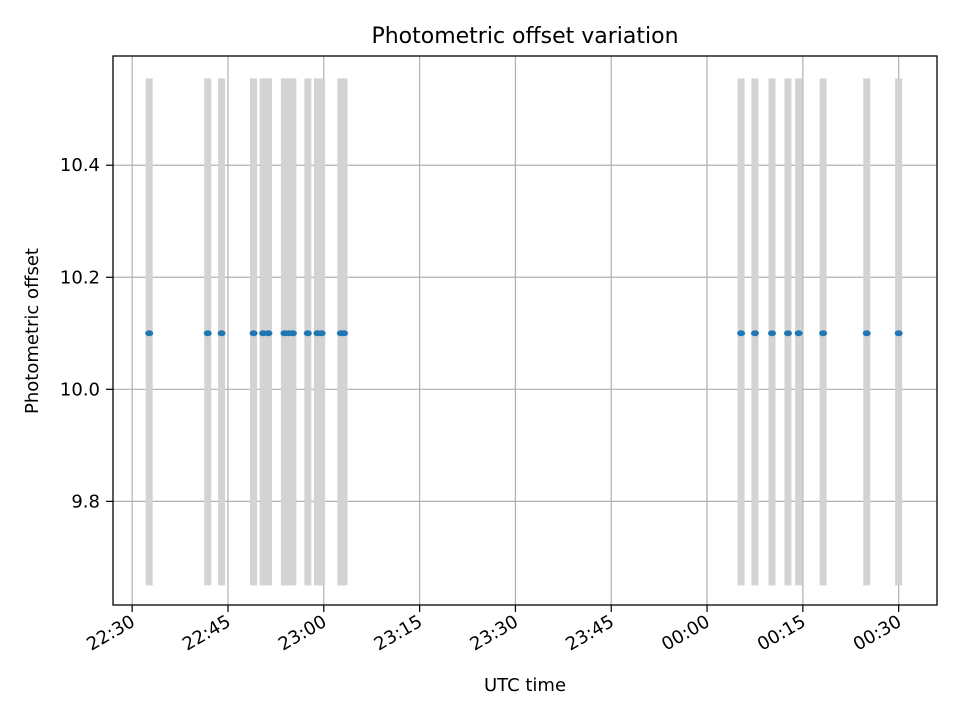  I want to click on x-tick-label: 23:15, so click(398, 633).